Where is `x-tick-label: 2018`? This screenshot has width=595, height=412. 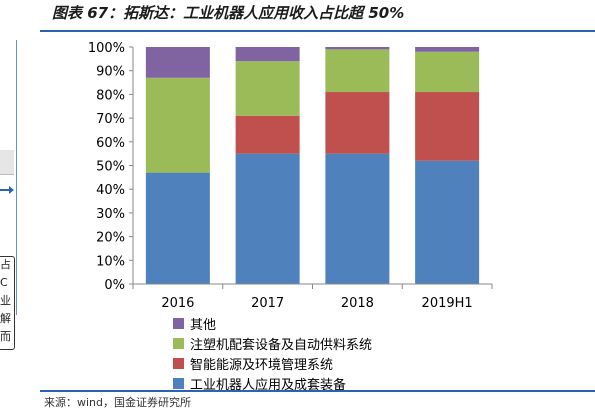 x-tick-label: 2018 is located at coordinates (357, 303).